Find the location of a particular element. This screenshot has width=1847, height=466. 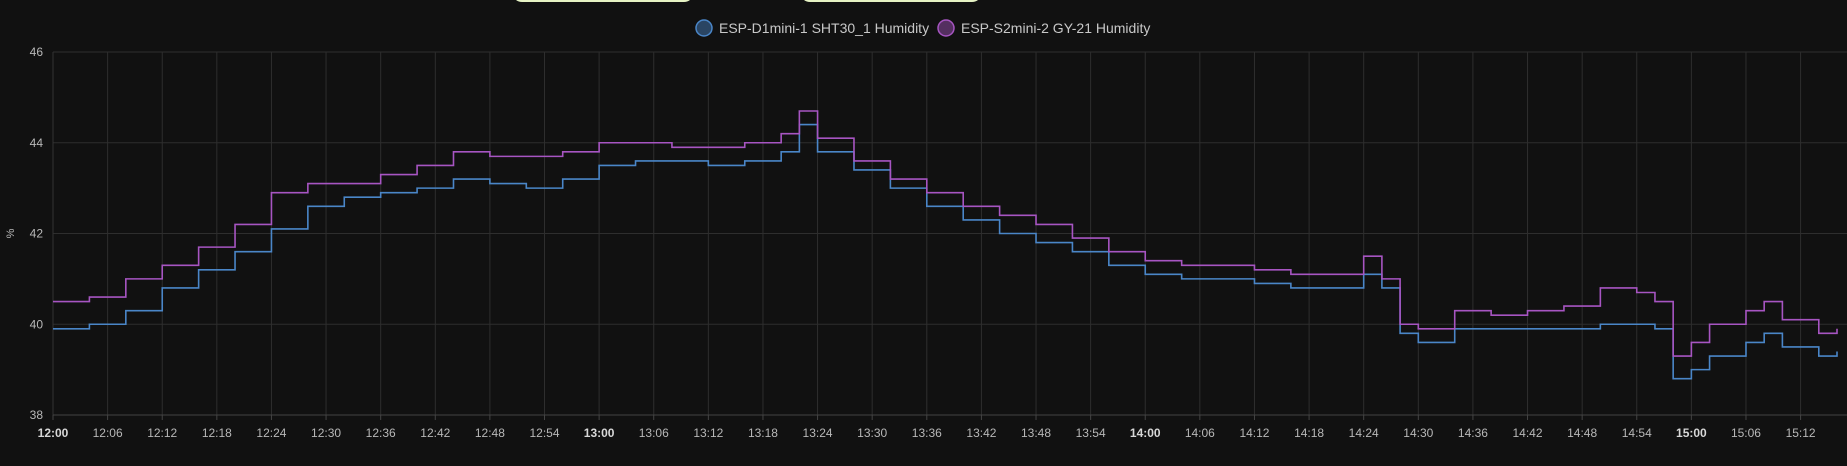

x-tick-label: 13:24 is located at coordinates (818, 433).